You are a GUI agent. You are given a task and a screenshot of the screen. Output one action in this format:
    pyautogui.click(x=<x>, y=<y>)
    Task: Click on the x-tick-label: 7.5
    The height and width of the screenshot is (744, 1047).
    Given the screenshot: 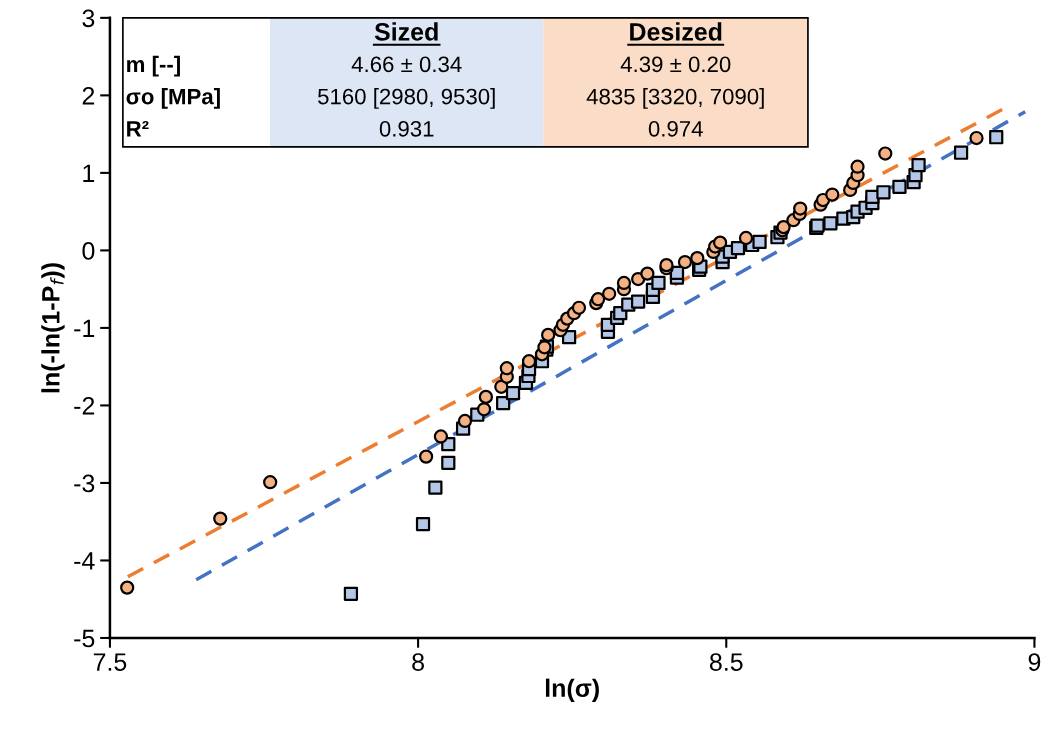 What is the action you would take?
    pyautogui.click(x=110, y=662)
    